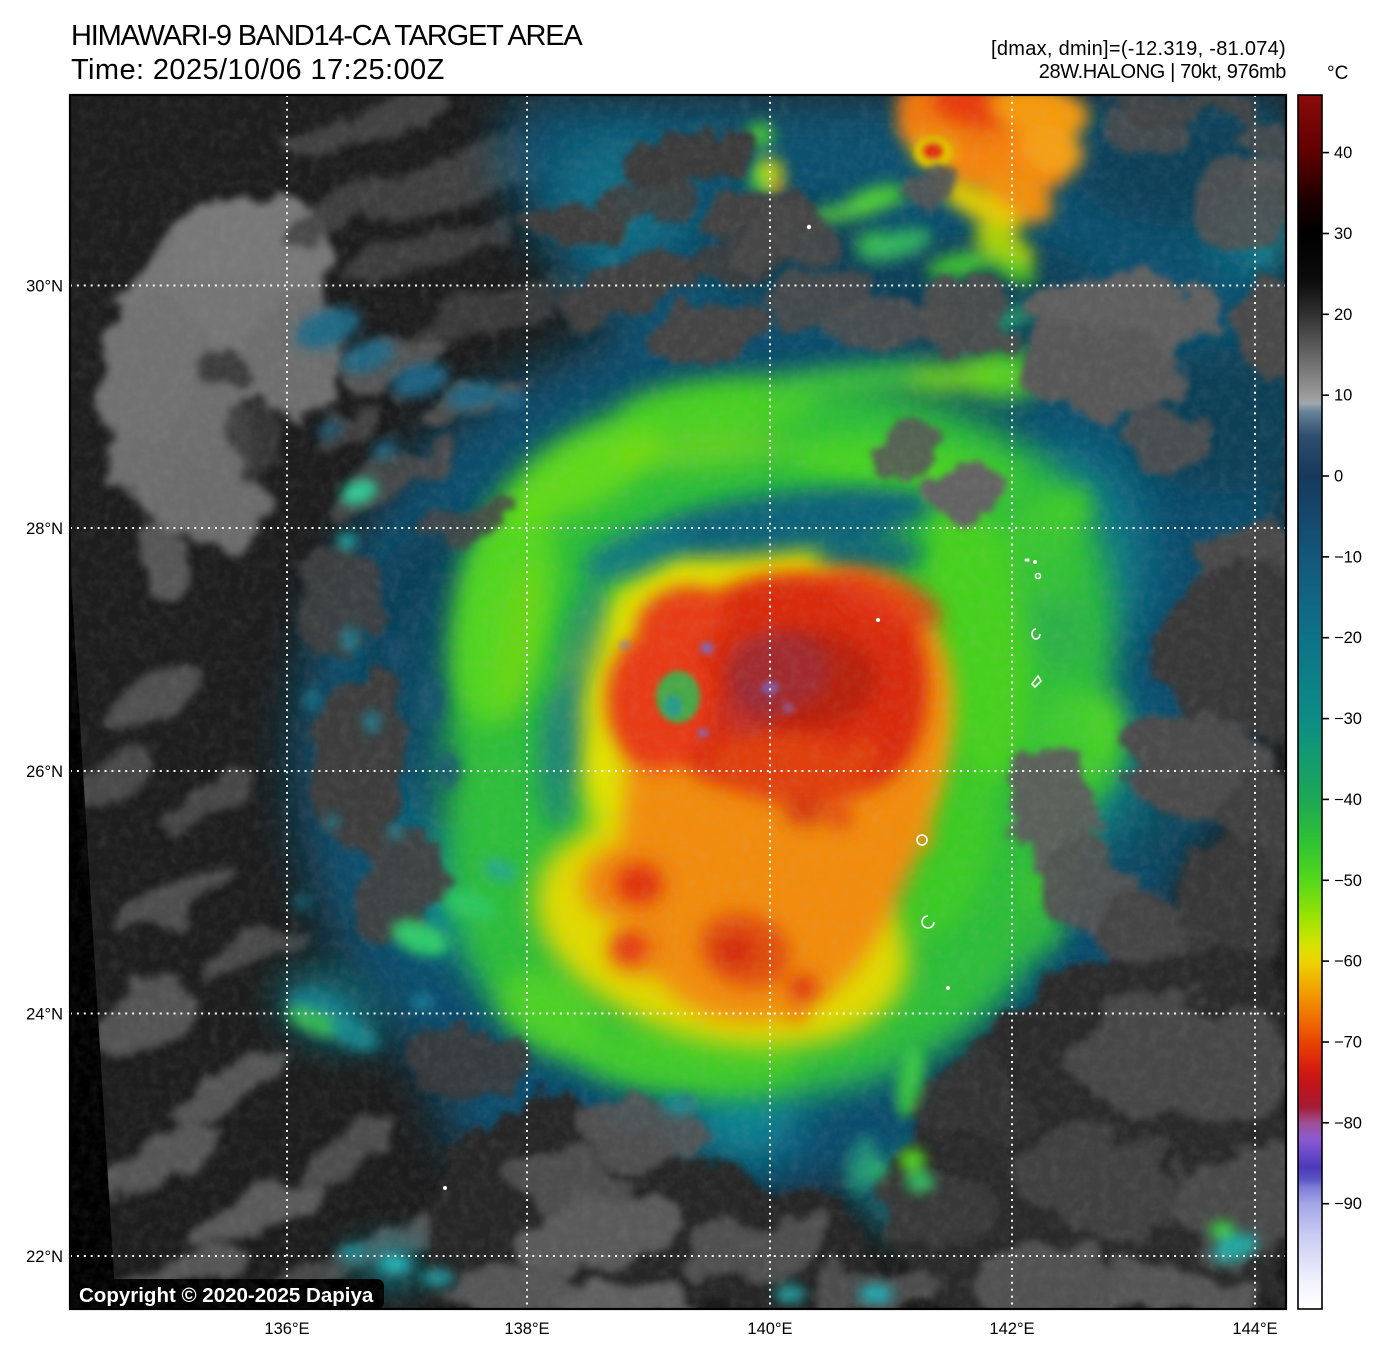 This screenshot has height=1359, width=1390. What do you see at coordinates (526, 1329) in the screenshot?
I see `svg-text: 138°E` at bounding box center [526, 1329].